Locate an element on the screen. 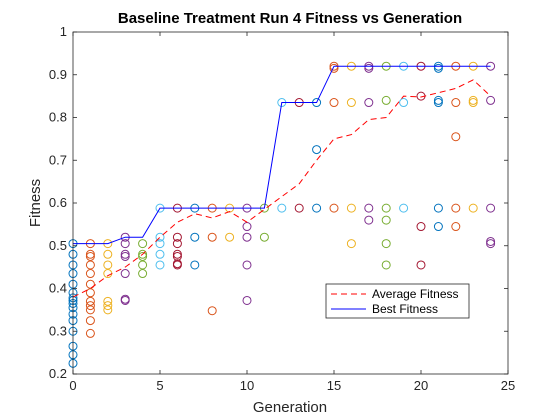 The image size is (560, 420). y-tick-label: 1 is located at coordinates (63, 31).